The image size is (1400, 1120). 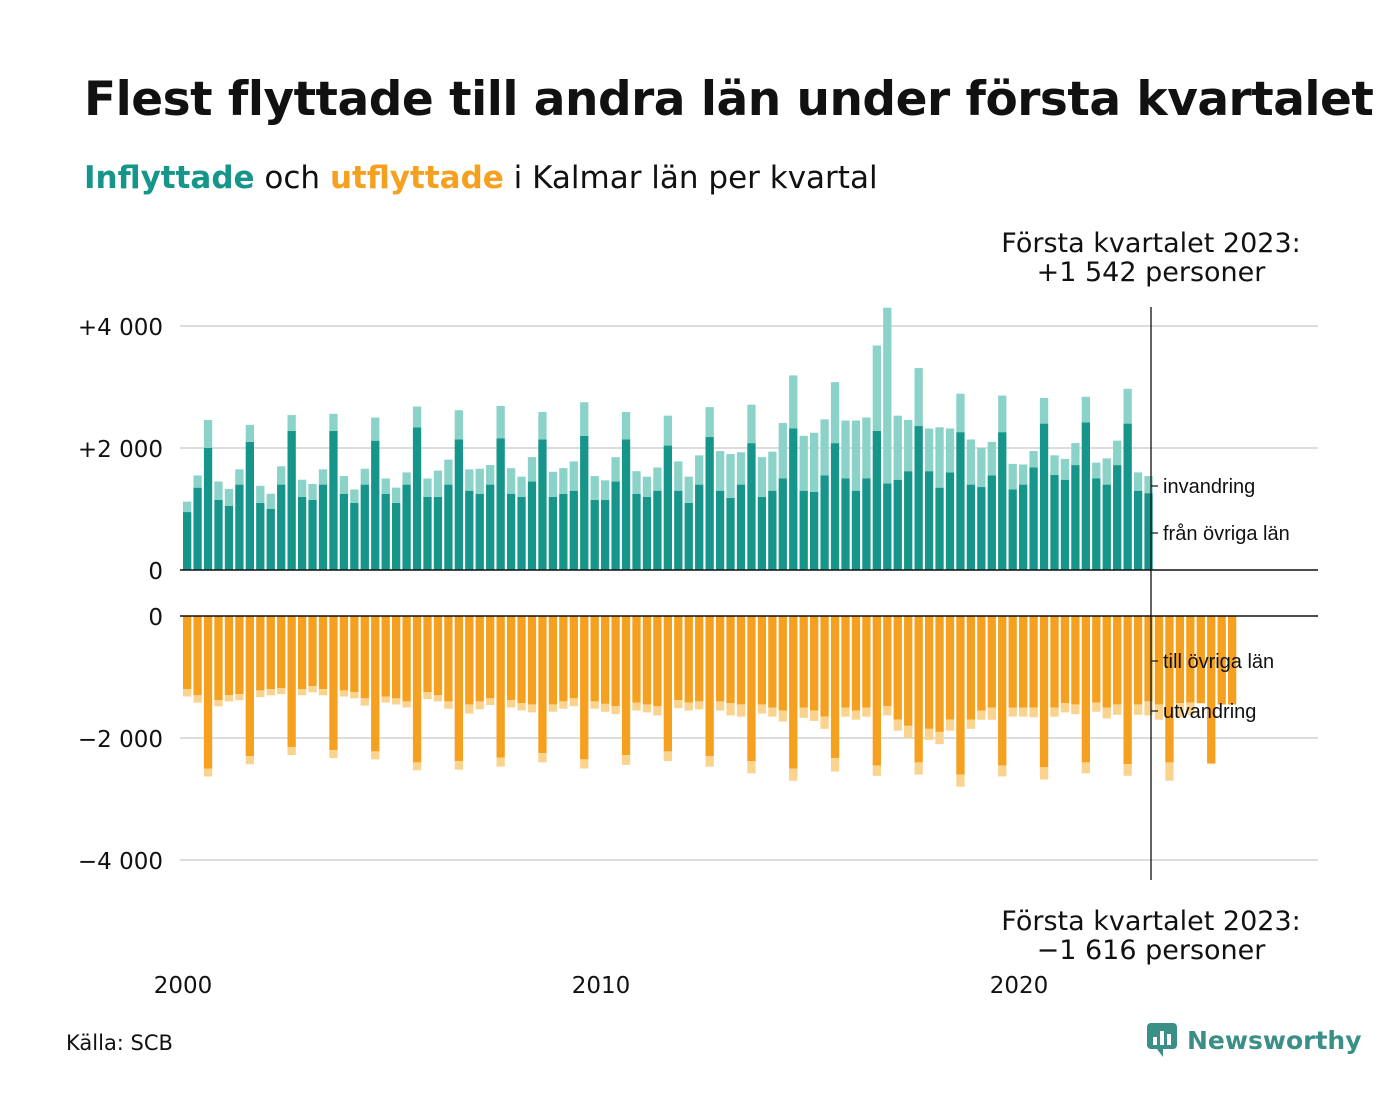 What do you see at coordinates (119, 1043) in the screenshot?
I see `source-label: Källa: SCB` at bounding box center [119, 1043].